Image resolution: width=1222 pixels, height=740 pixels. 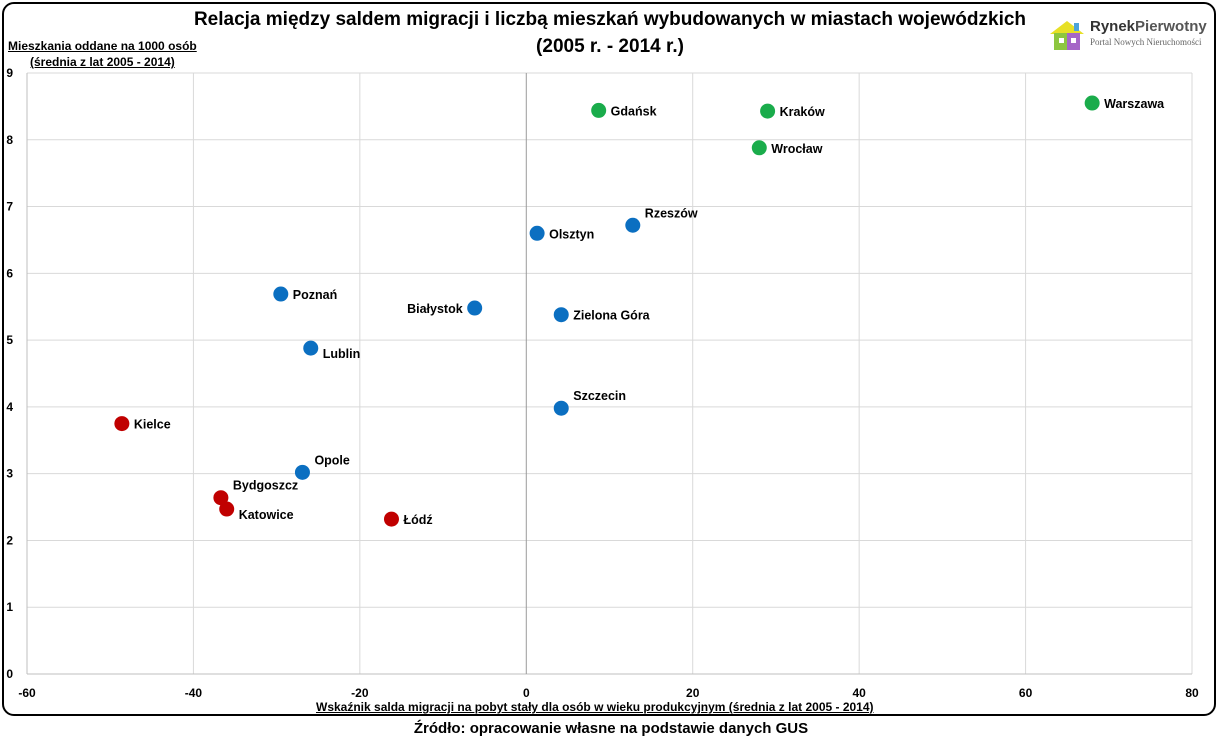 What do you see at coordinates (693, 693) in the screenshot?
I see `x-tick-label: 20` at bounding box center [693, 693].